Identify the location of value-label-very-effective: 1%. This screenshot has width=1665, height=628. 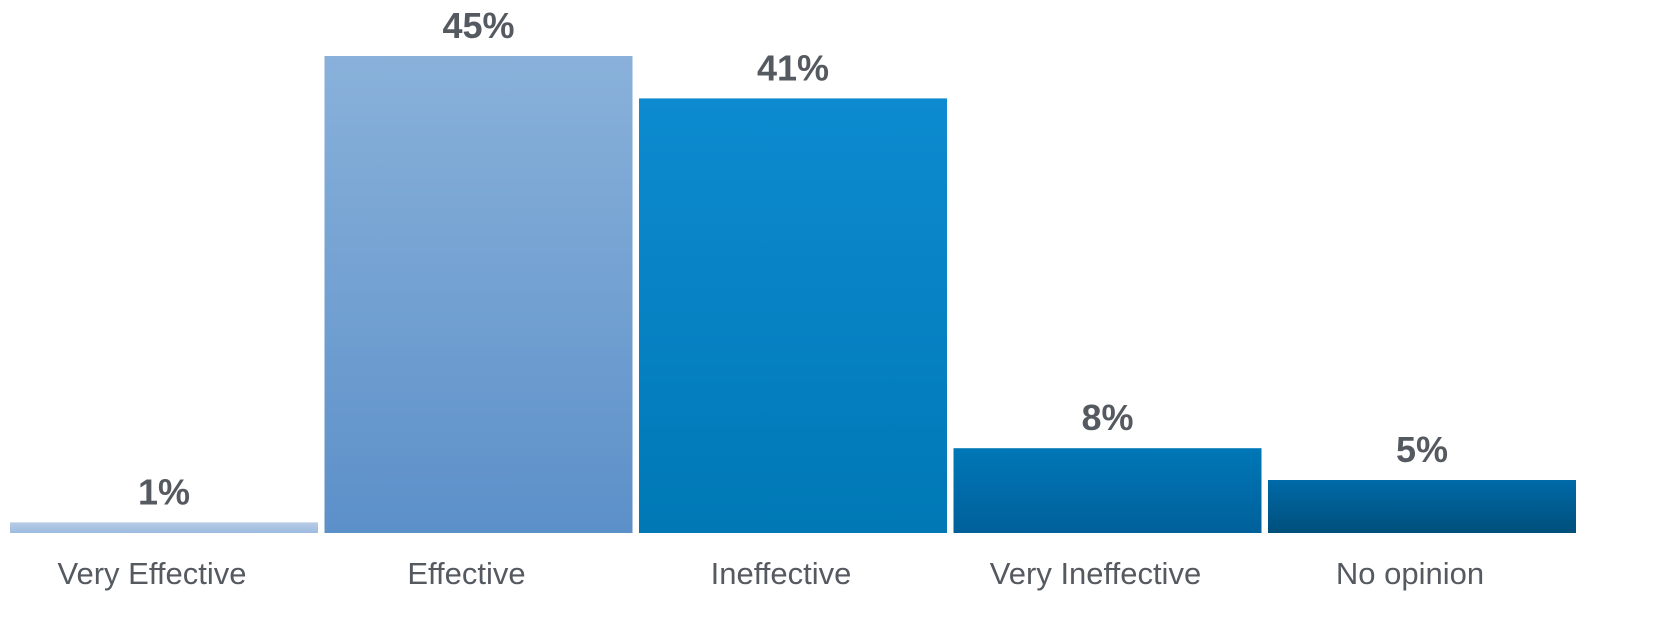
(164, 491).